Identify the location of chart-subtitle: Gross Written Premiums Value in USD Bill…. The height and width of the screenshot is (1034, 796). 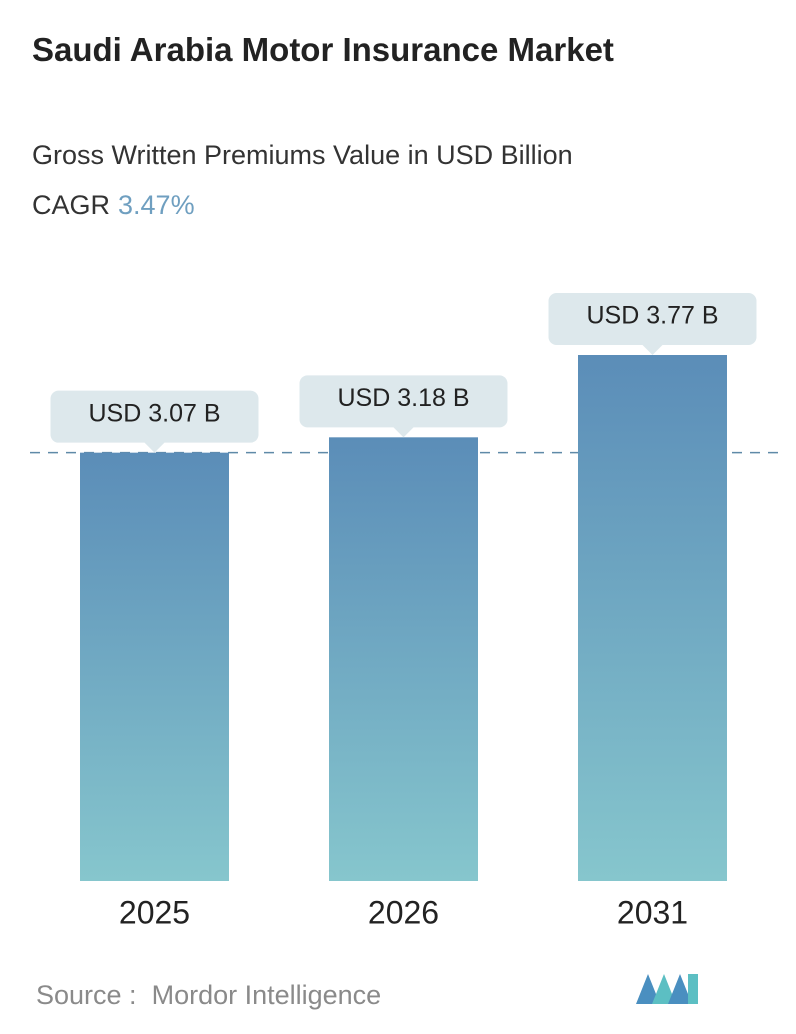
(302, 155).